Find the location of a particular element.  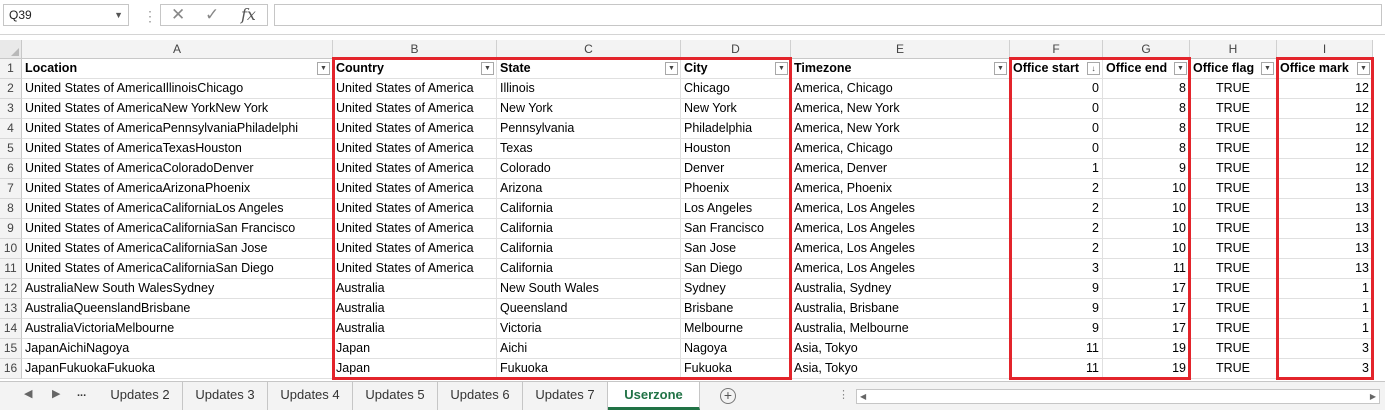

table-cell: JapanFukuokaFukuoka is located at coordinates (177, 369).